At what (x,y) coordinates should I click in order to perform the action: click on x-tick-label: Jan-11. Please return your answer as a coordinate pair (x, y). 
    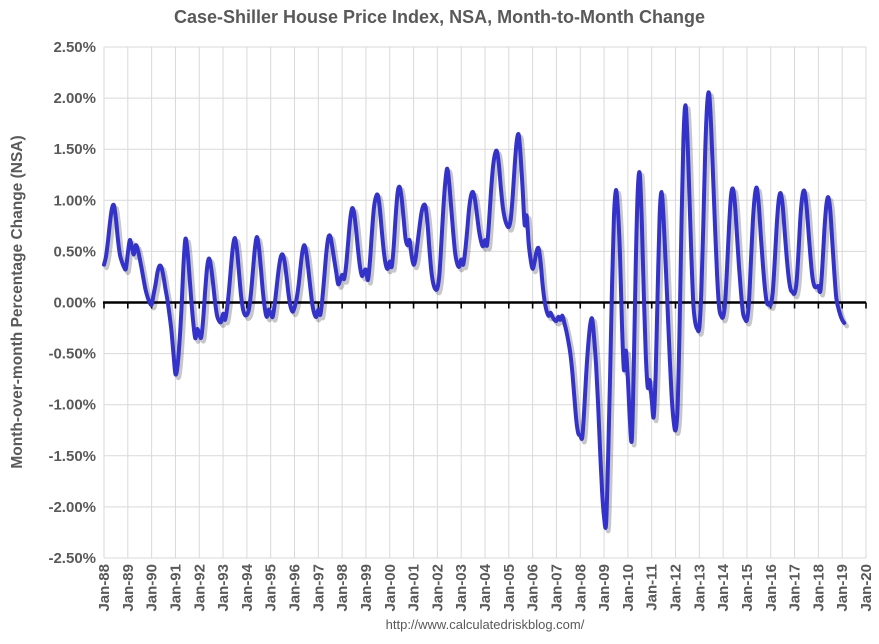
    Looking at the image, I should click on (652, 587).